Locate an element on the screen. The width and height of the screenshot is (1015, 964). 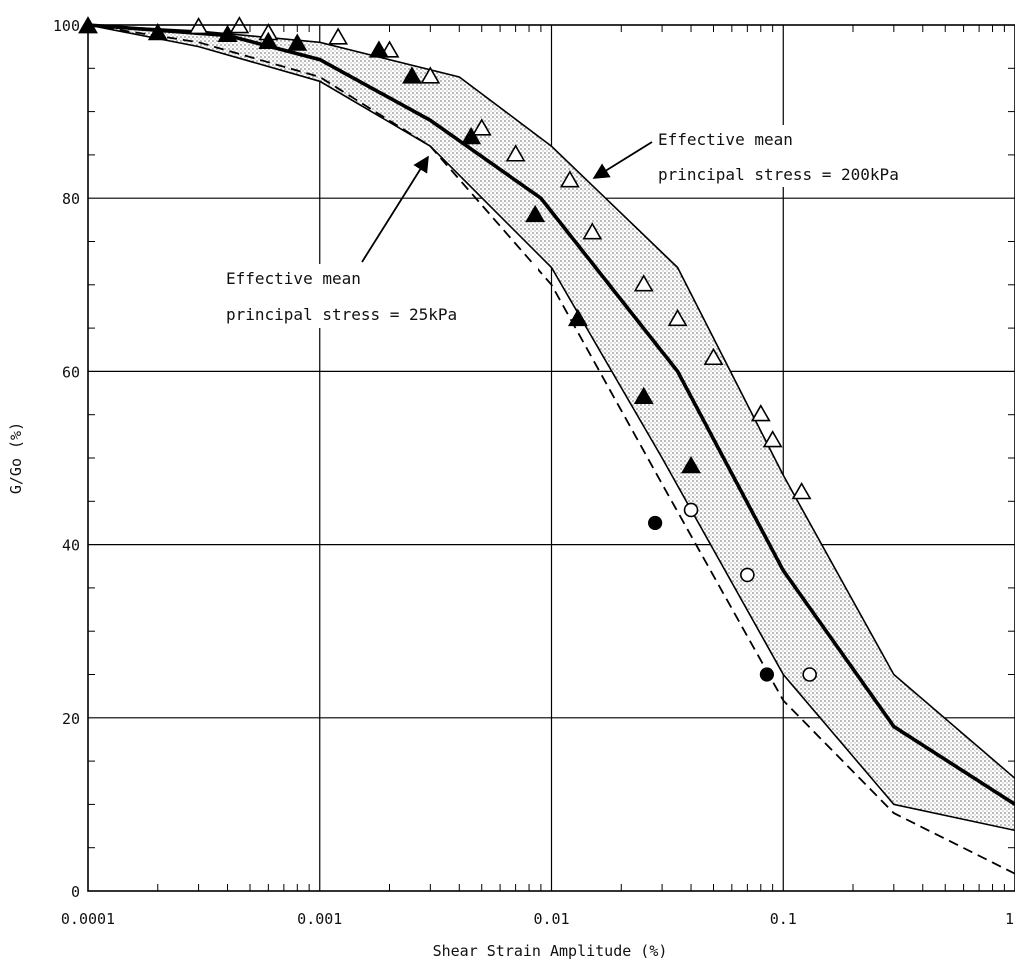
x-tick-label: 0.0001 is located at coordinates (88, 919).